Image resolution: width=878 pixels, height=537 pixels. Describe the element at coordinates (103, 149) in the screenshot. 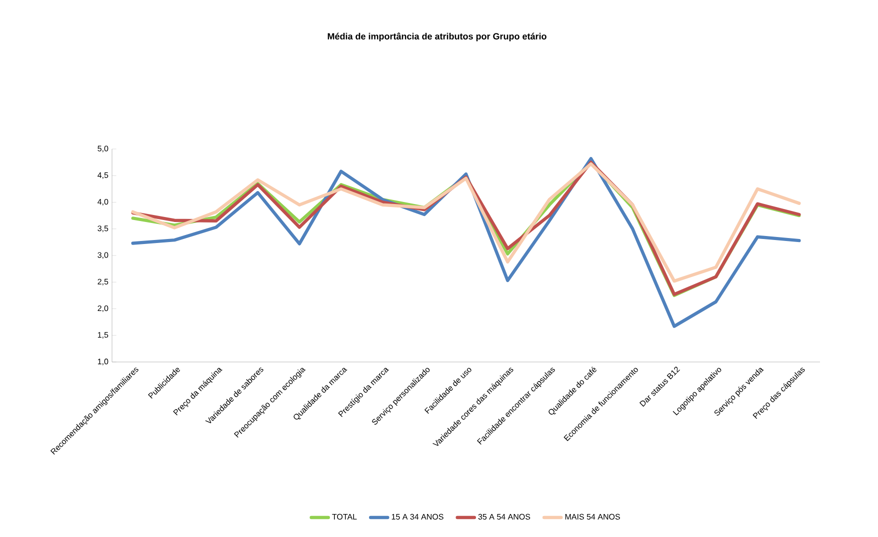

I see `y-tick-label: 5,0` at that location.